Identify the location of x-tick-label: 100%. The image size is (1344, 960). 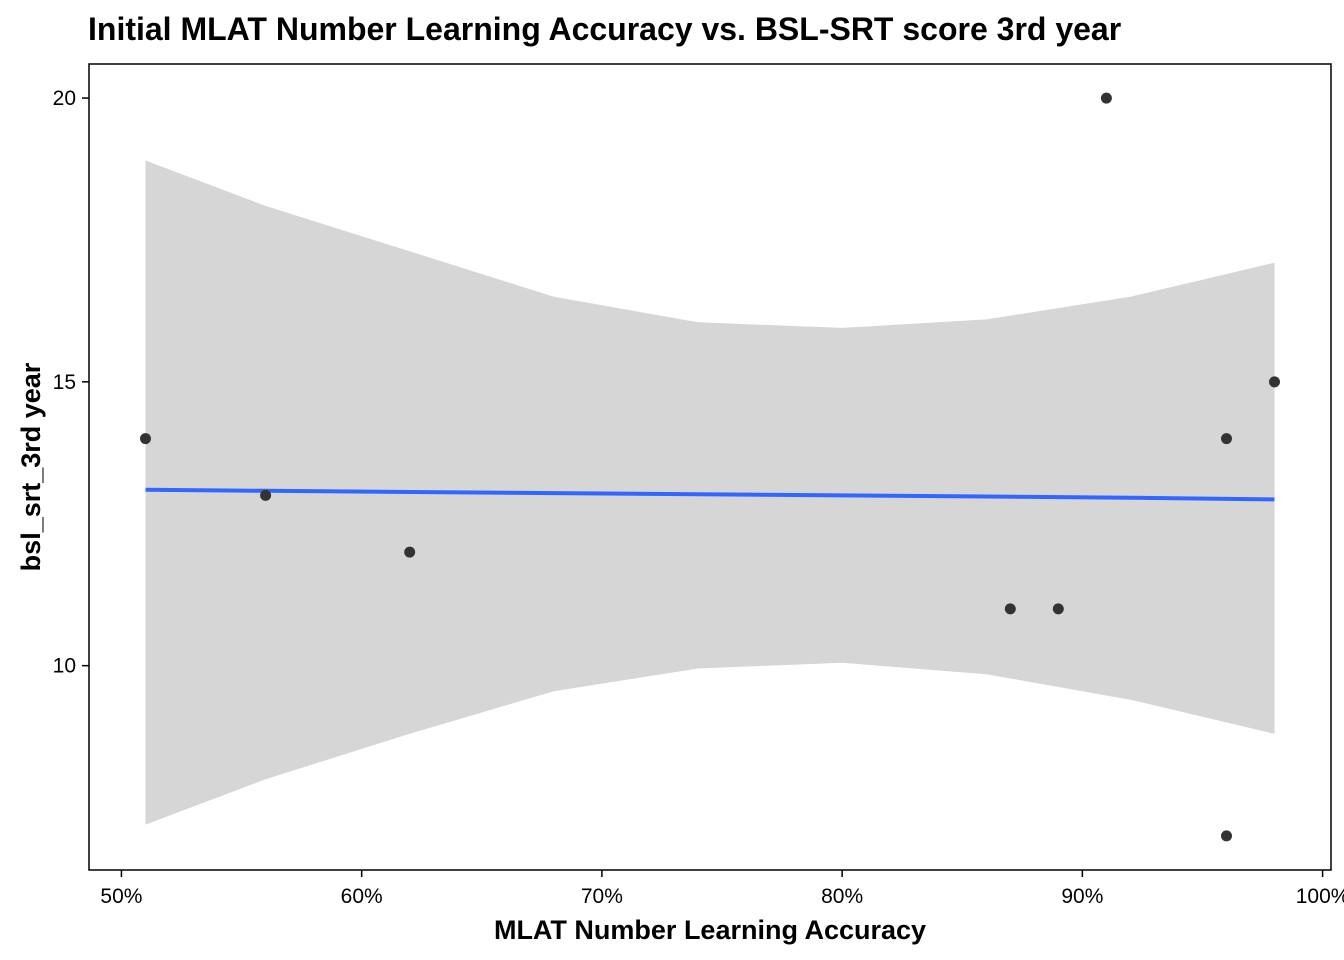
(1320, 896).